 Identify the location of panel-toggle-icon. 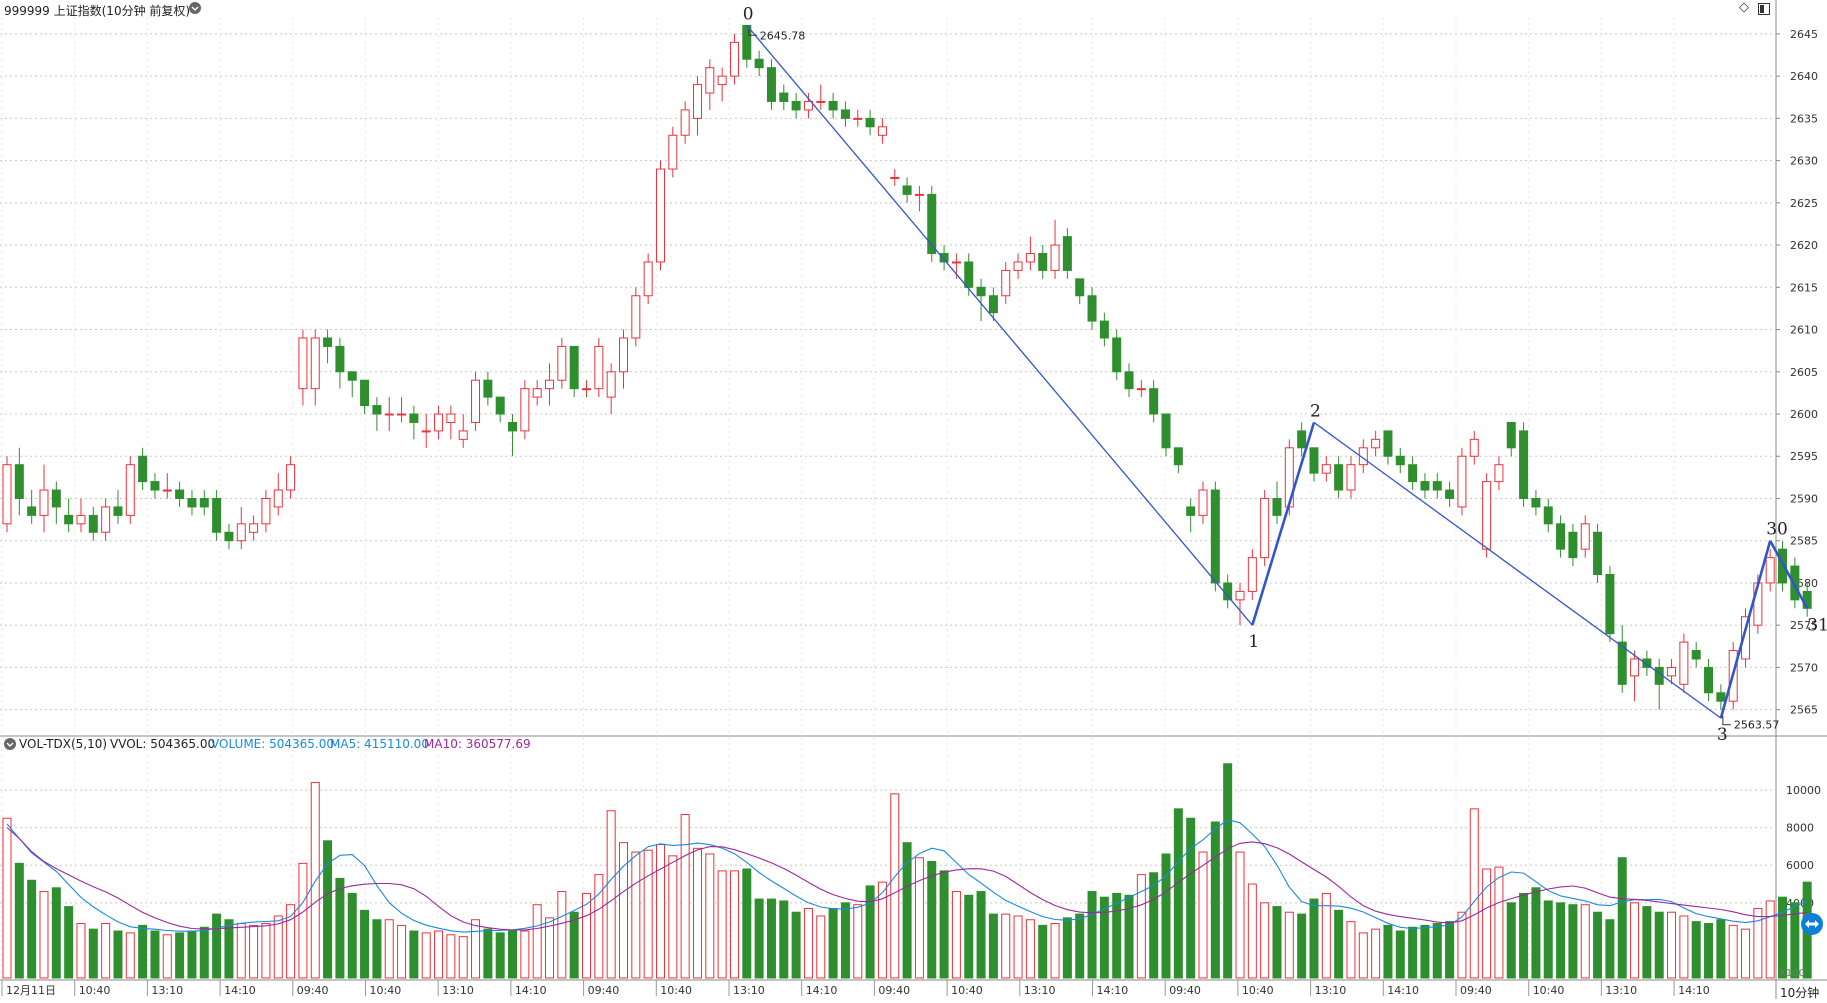
(1764, 10).